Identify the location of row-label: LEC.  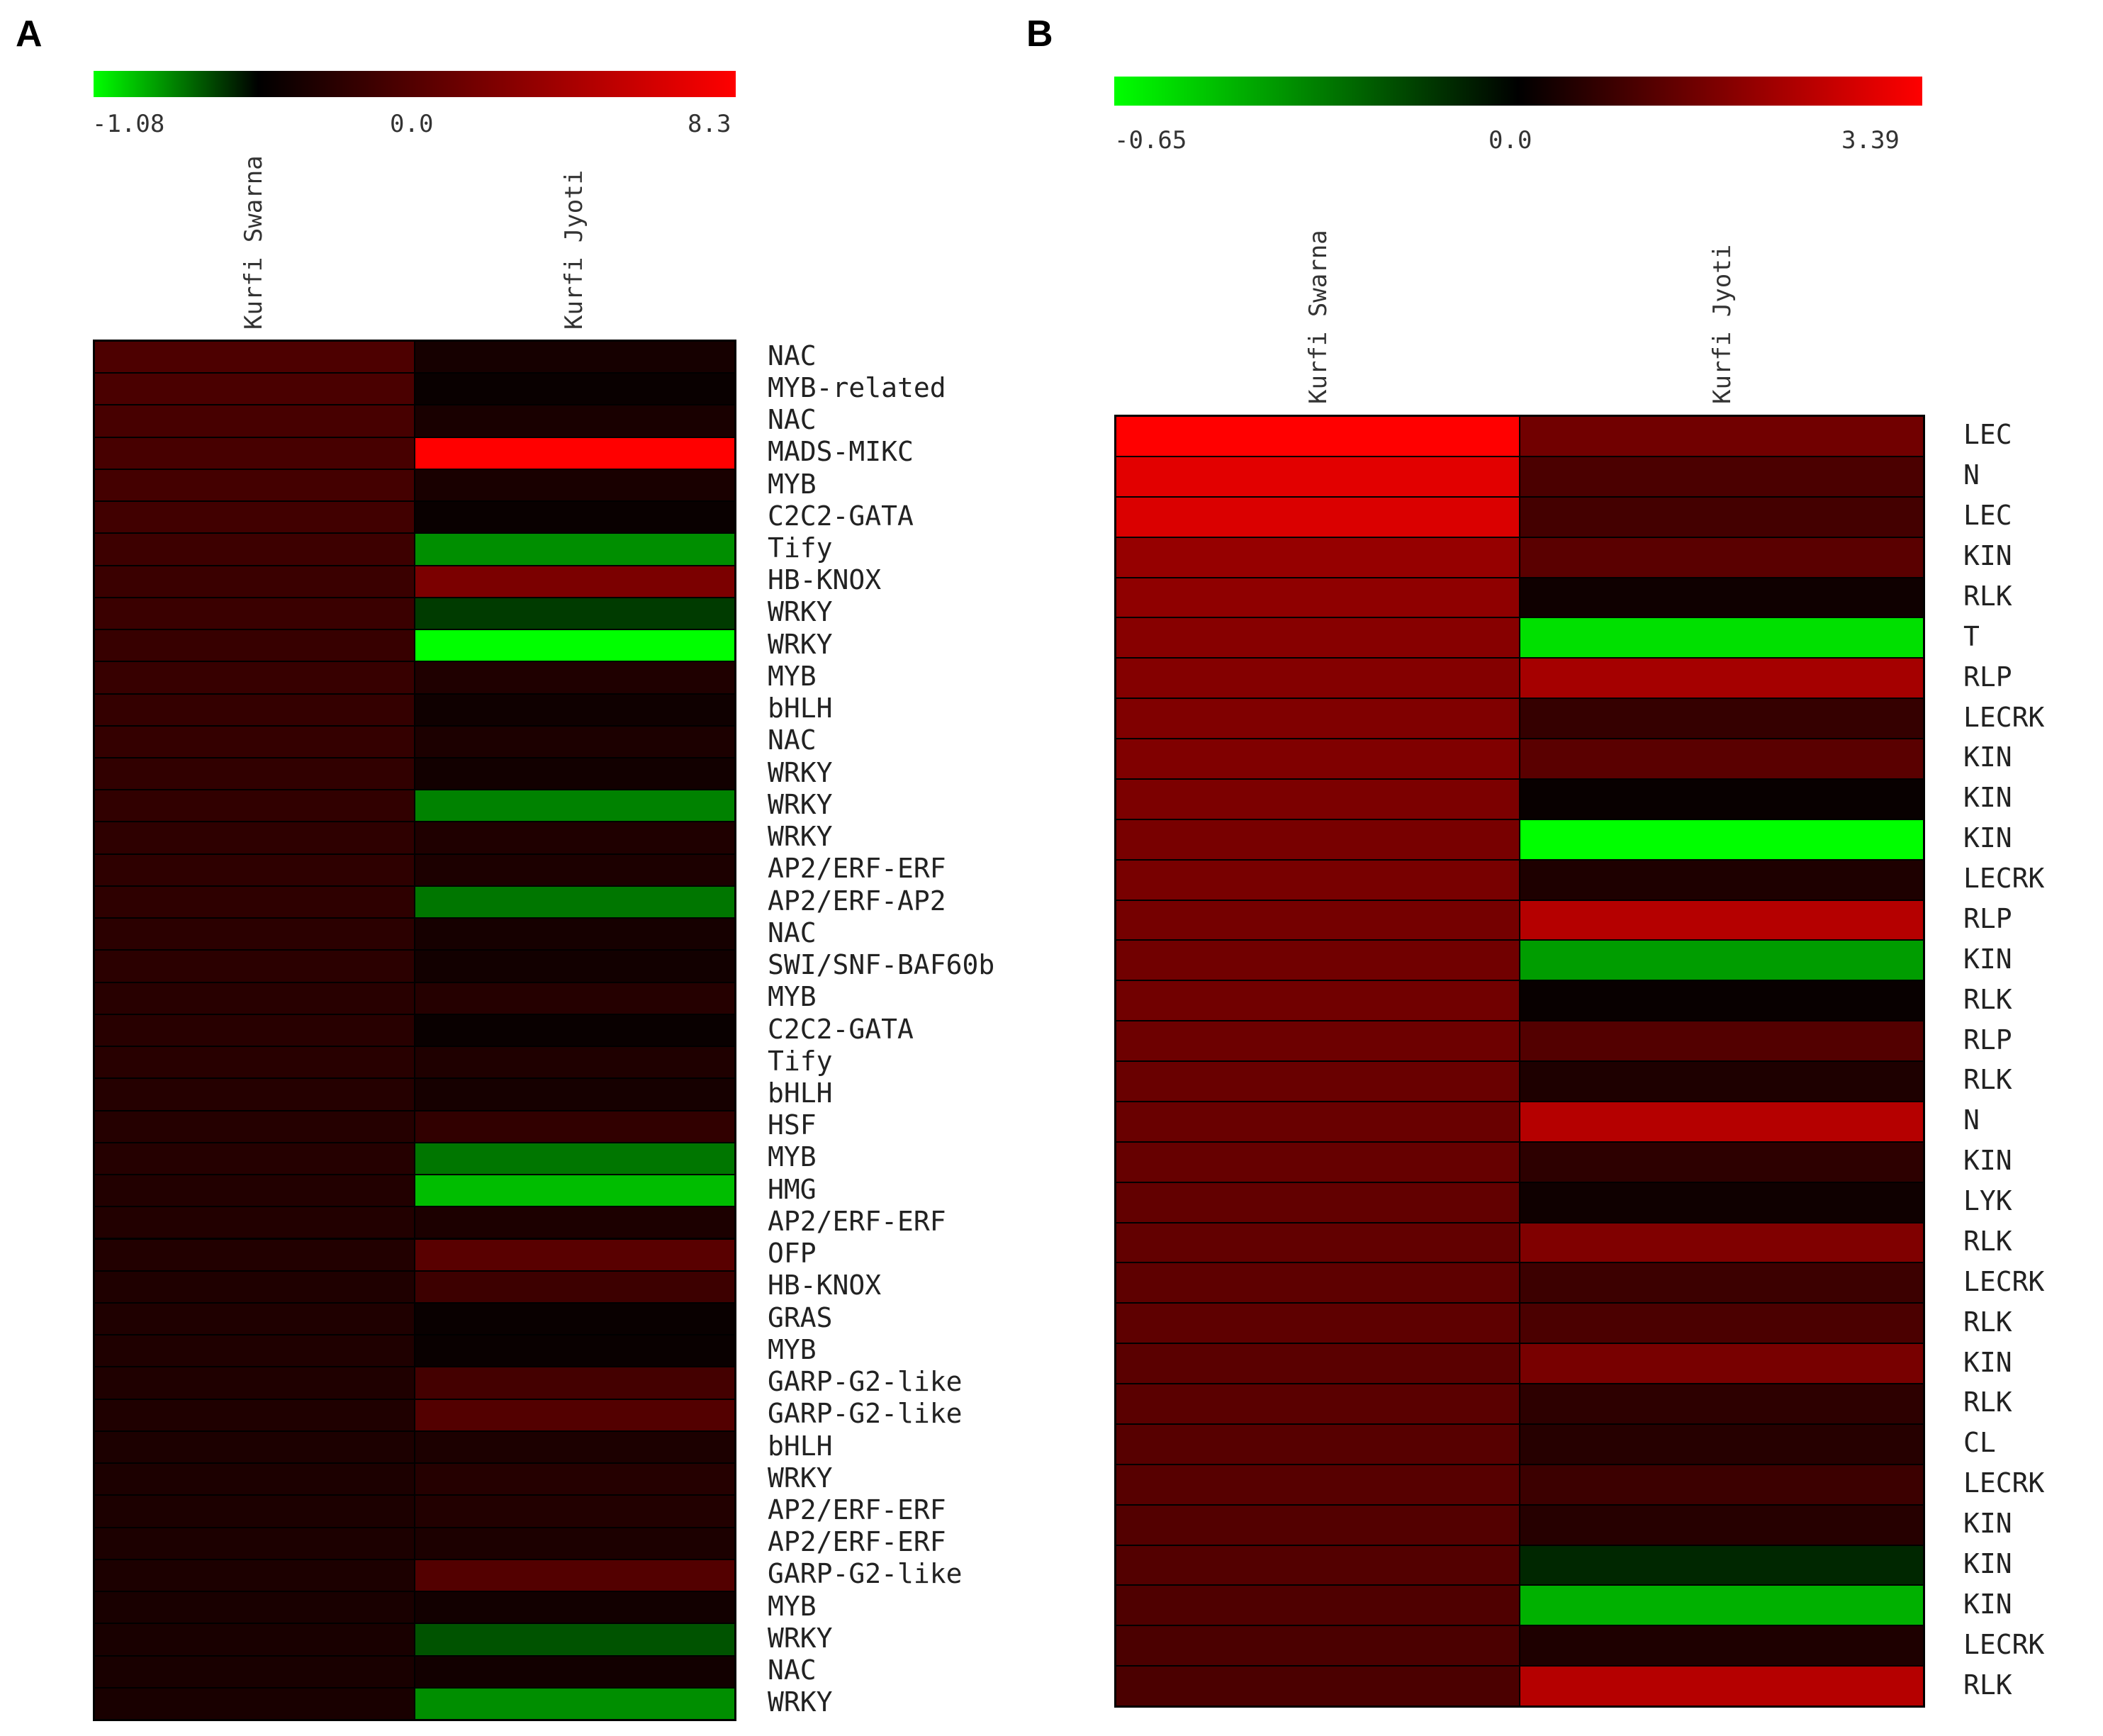
(1987, 435).